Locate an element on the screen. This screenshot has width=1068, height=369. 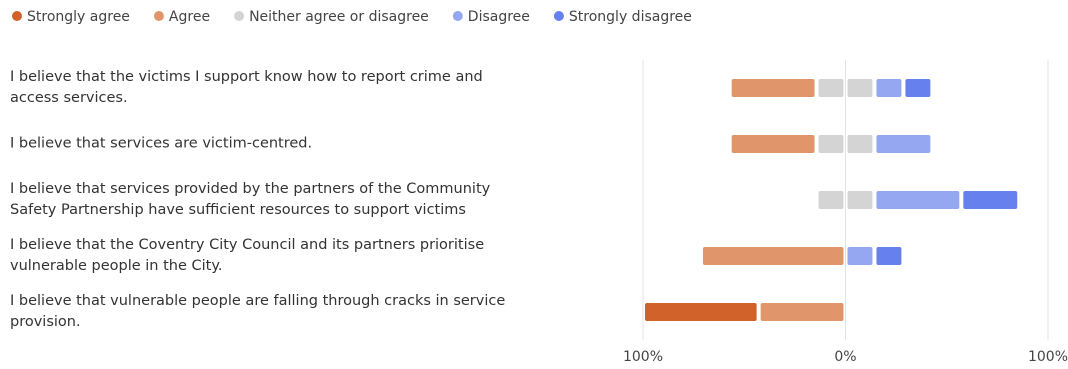
legend-label: Agree is located at coordinates (189, 17).